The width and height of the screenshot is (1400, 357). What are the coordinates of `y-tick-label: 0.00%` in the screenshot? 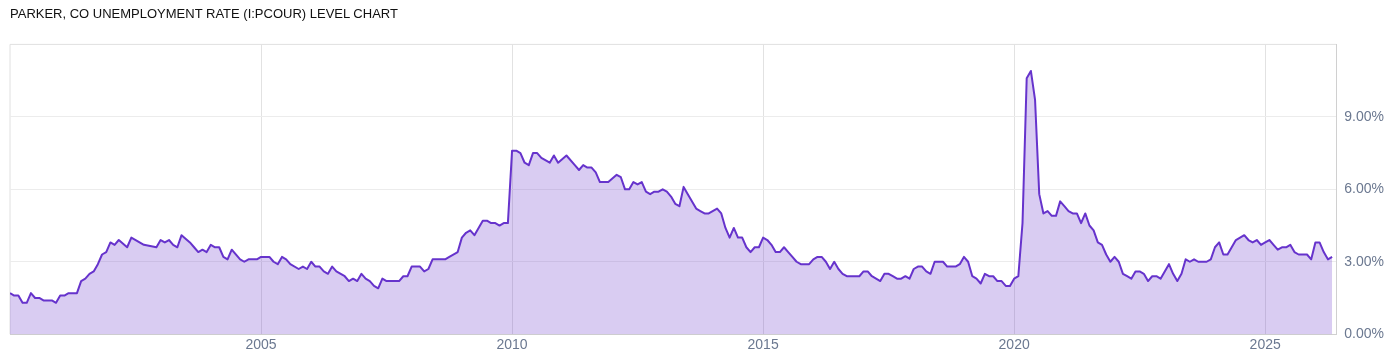 It's located at (1364, 333).